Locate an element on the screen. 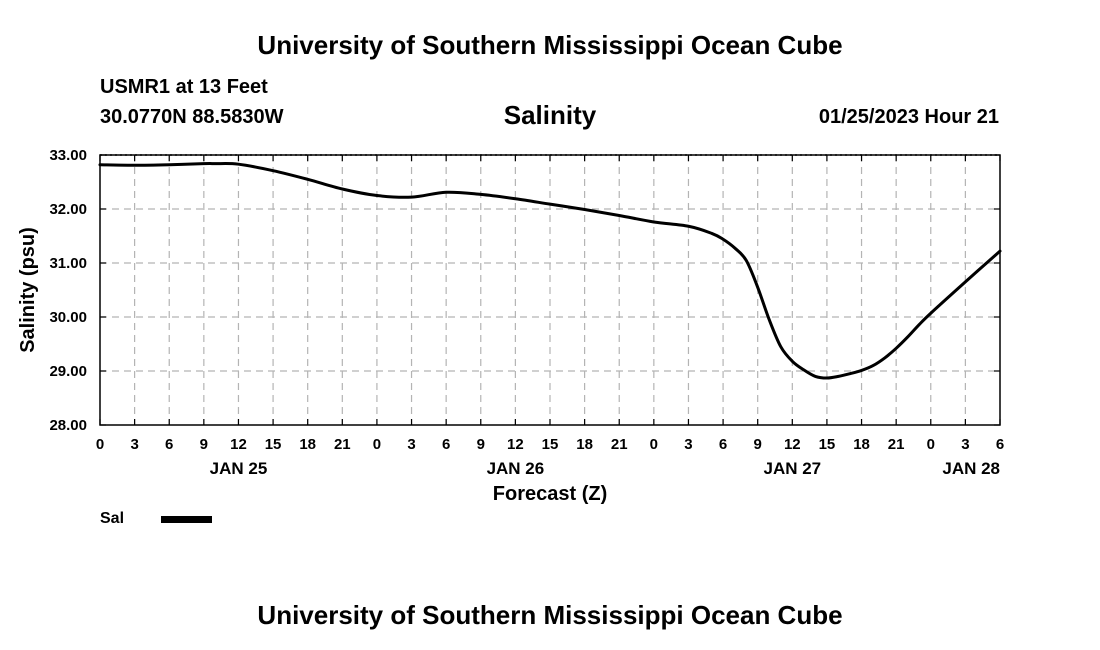 The height and width of the screenshot is (650, 1100). forecast-run-time: 01/25/2023 Hour 21 is located at coordinates (908, 117).